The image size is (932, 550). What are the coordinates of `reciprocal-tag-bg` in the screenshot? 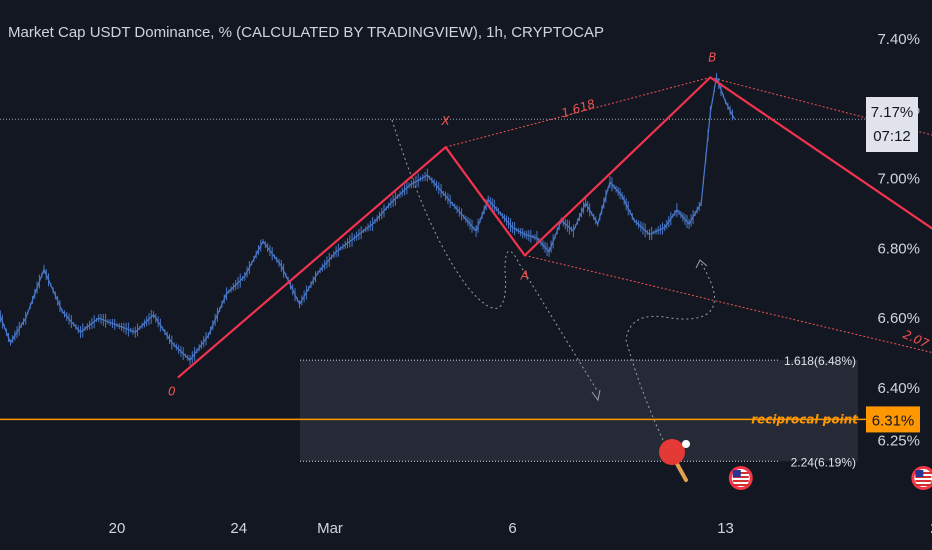 It's located at (893, 419).